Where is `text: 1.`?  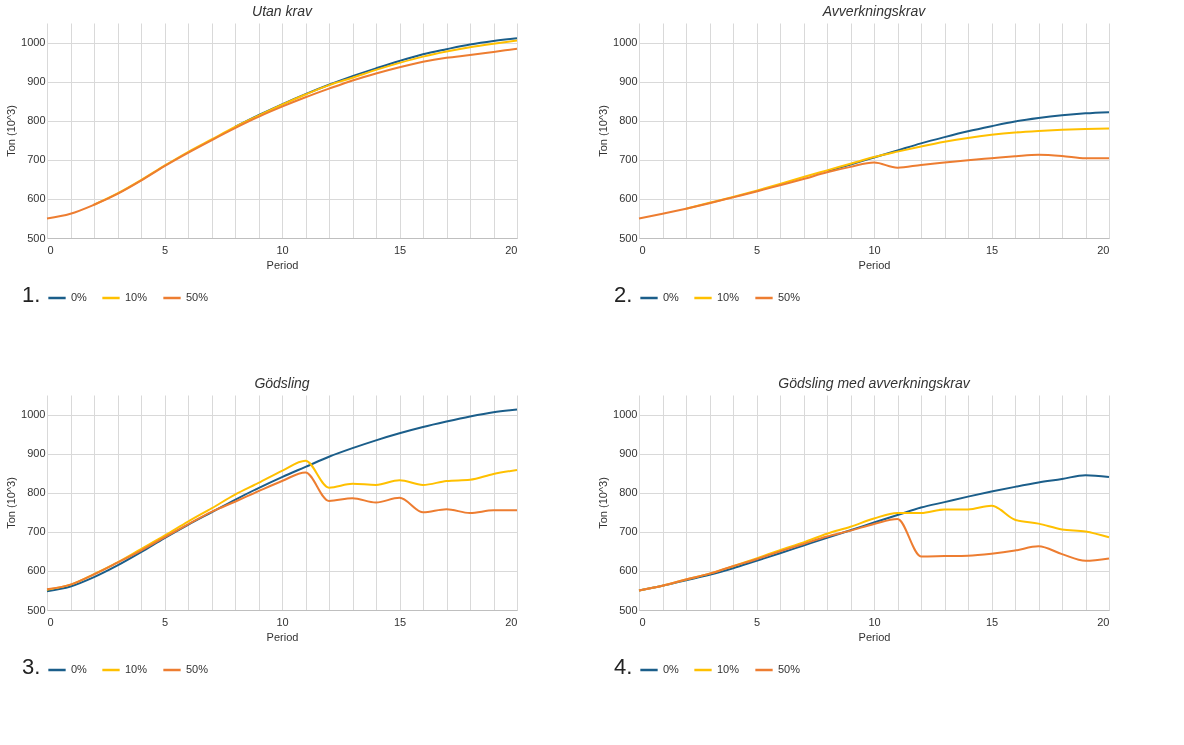
text: 1. is located at coordinates (31, 295).